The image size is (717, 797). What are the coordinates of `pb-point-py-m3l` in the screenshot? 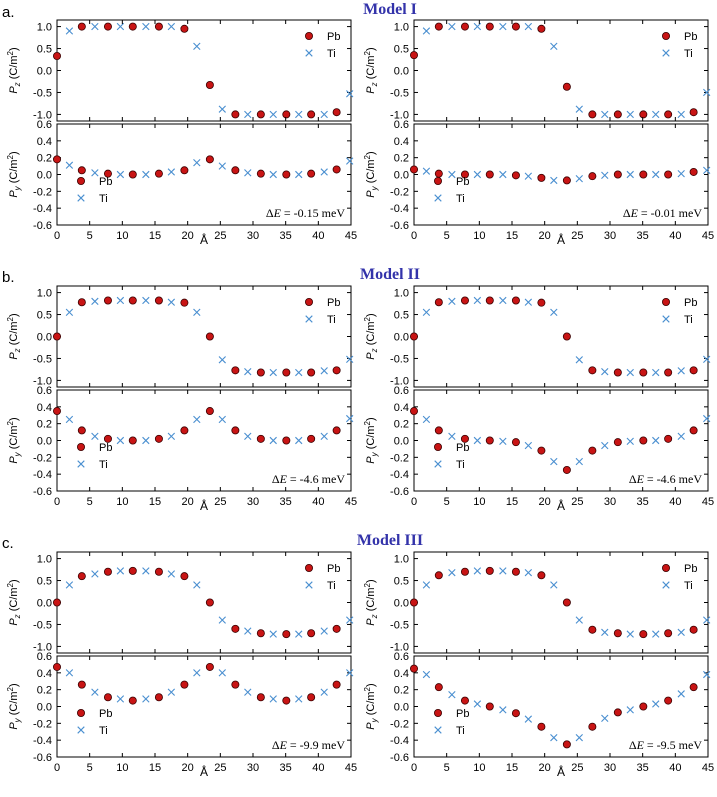 It's located at (336, 684).